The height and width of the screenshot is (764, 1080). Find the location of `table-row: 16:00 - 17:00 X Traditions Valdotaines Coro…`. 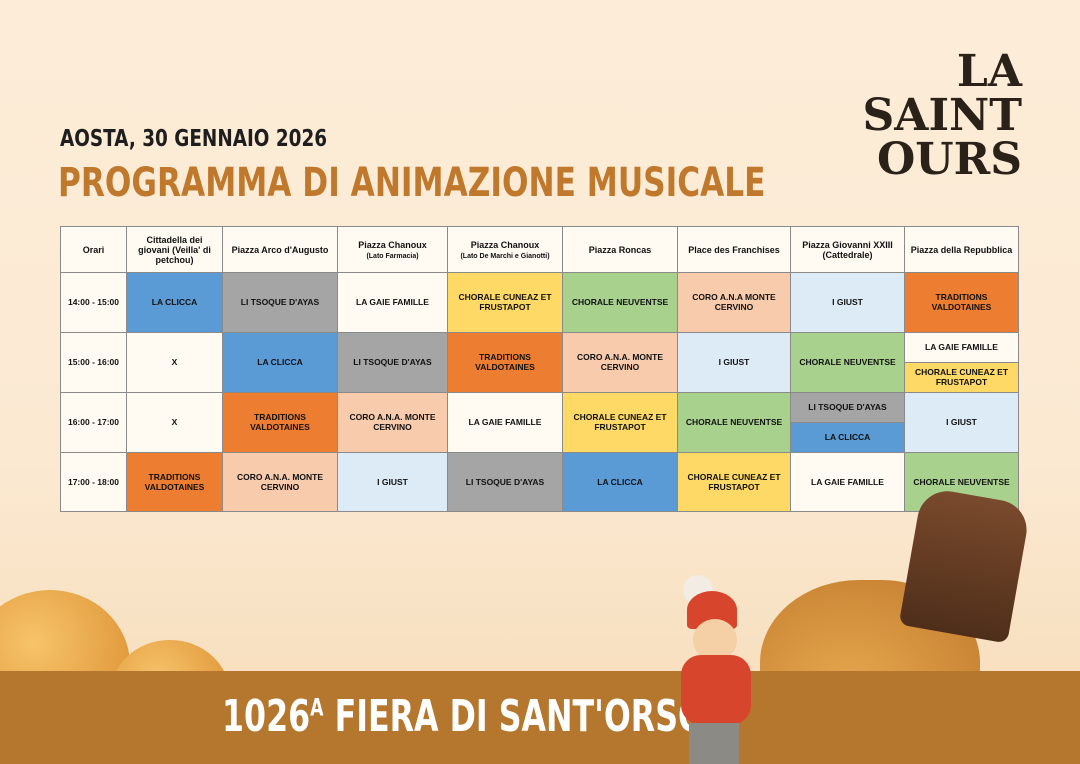

table-row: 16:00 - 17:00 X Traditions Valdotaines Coro… is located at coordinates (539, 422).